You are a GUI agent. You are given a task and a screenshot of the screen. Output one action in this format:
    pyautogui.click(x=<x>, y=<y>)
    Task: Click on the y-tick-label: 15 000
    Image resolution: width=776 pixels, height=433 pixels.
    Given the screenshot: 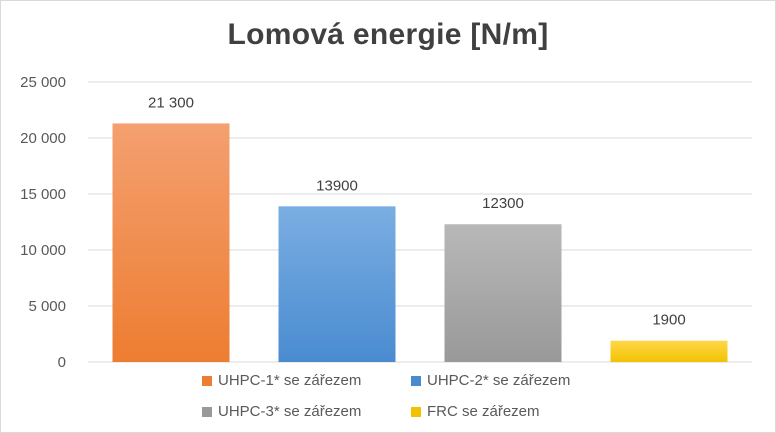 What is the action you would take?
    pyautogui.click(x=43, y=194)
    